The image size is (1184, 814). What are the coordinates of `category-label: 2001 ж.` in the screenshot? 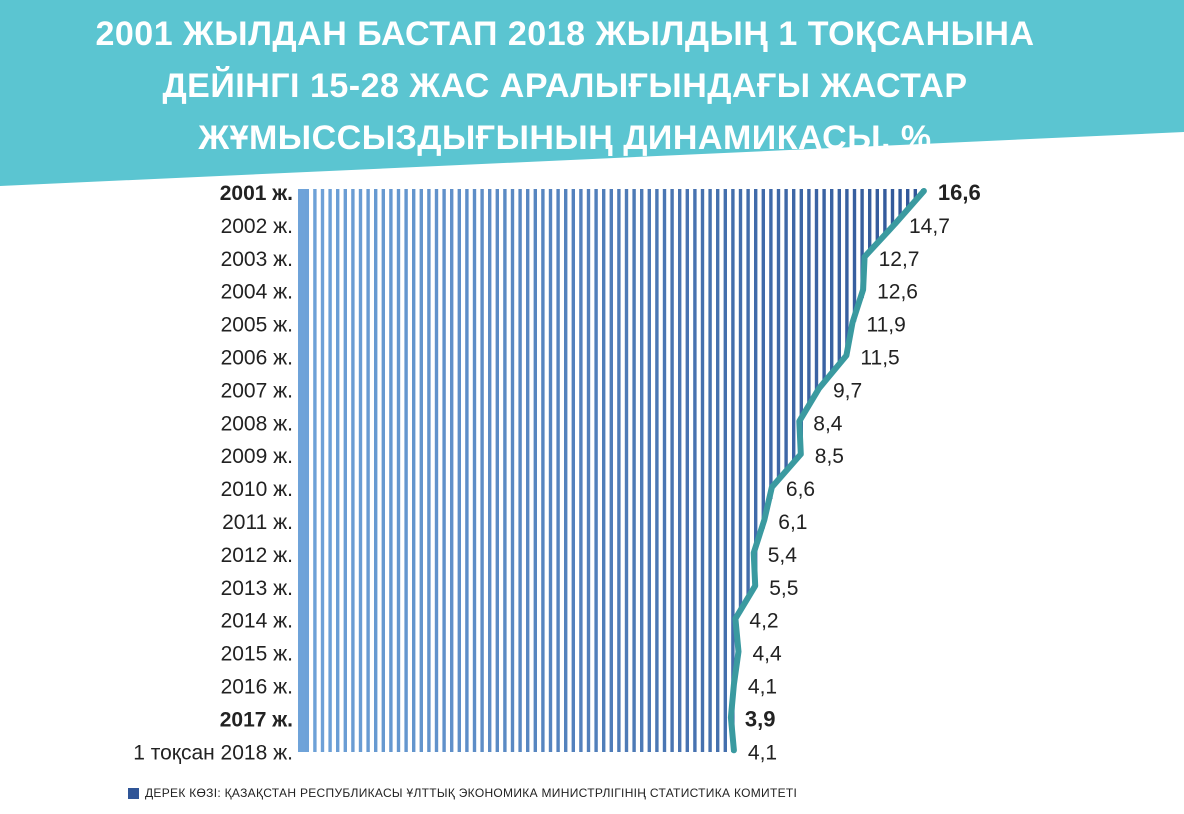 It's located at (256, 193).